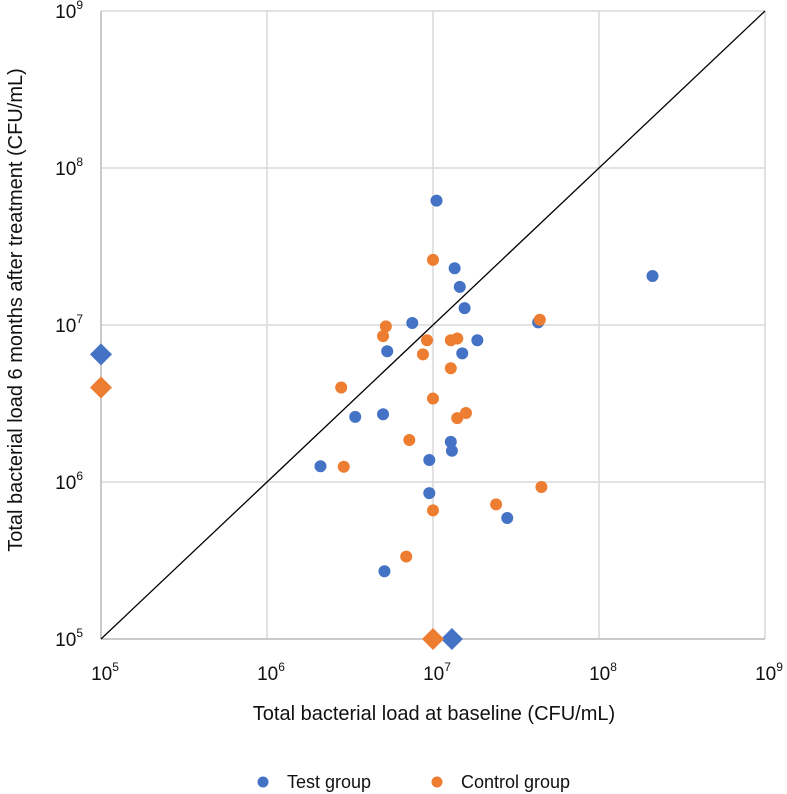 Image resolution: width=787 pixels, height=794 pixels. I want to click on legend-marker-test-group, so click(263, 782).